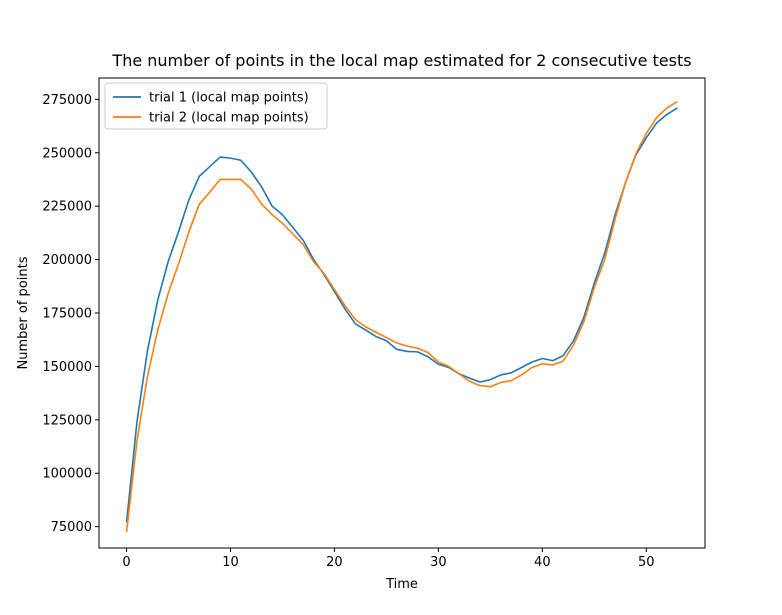 The width and height of the screenshot is (782, 615). I want to click on legend-box, so click(216, 106).